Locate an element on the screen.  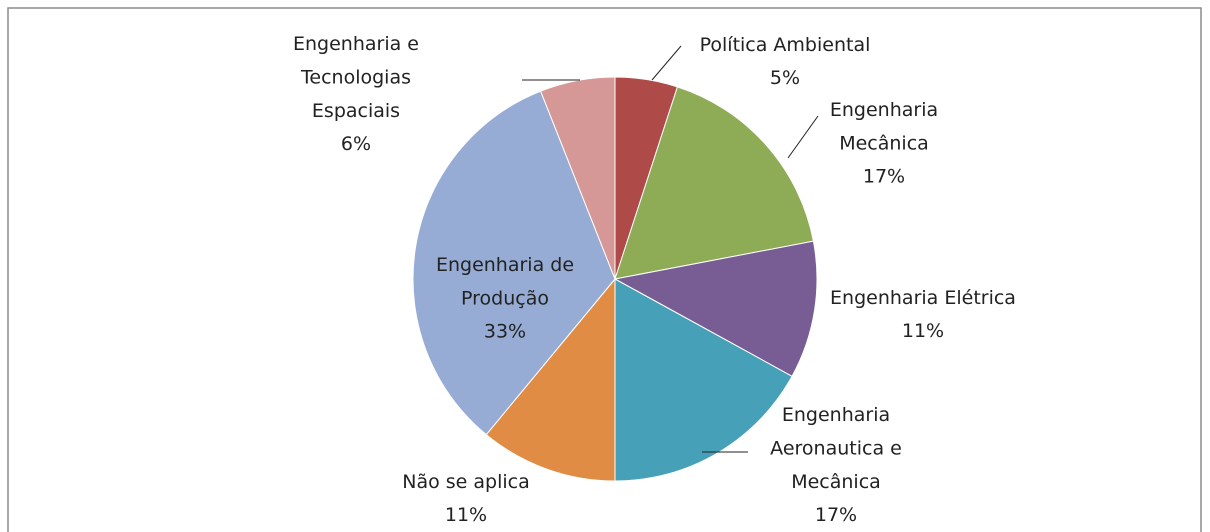
value-label: 5% is located at coordinates (785, 78).